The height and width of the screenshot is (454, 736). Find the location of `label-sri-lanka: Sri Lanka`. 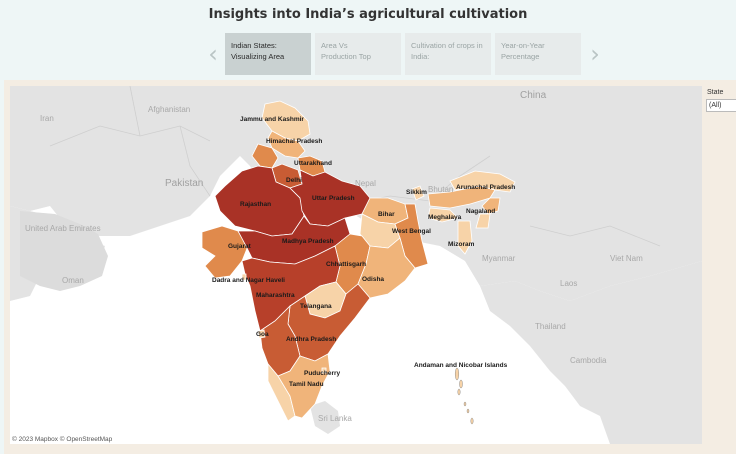

label-sri-lanka: Sri Lanka is located at coordinates (335, 418).